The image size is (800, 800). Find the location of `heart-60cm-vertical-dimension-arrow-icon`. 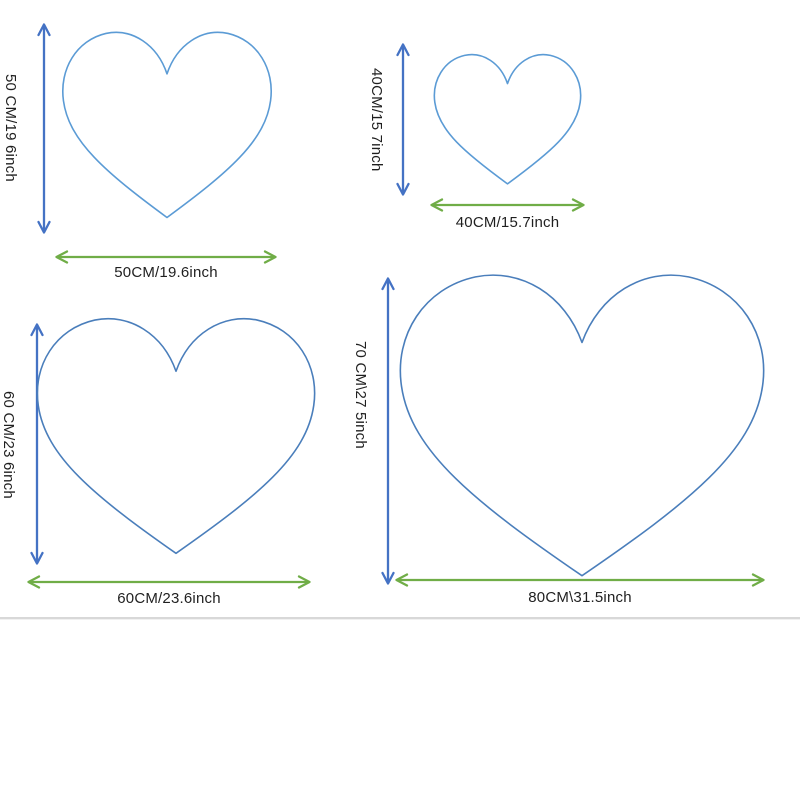

heart-60cm-vertical-dimension-arrow-icon is located at coordinates (37, 444).